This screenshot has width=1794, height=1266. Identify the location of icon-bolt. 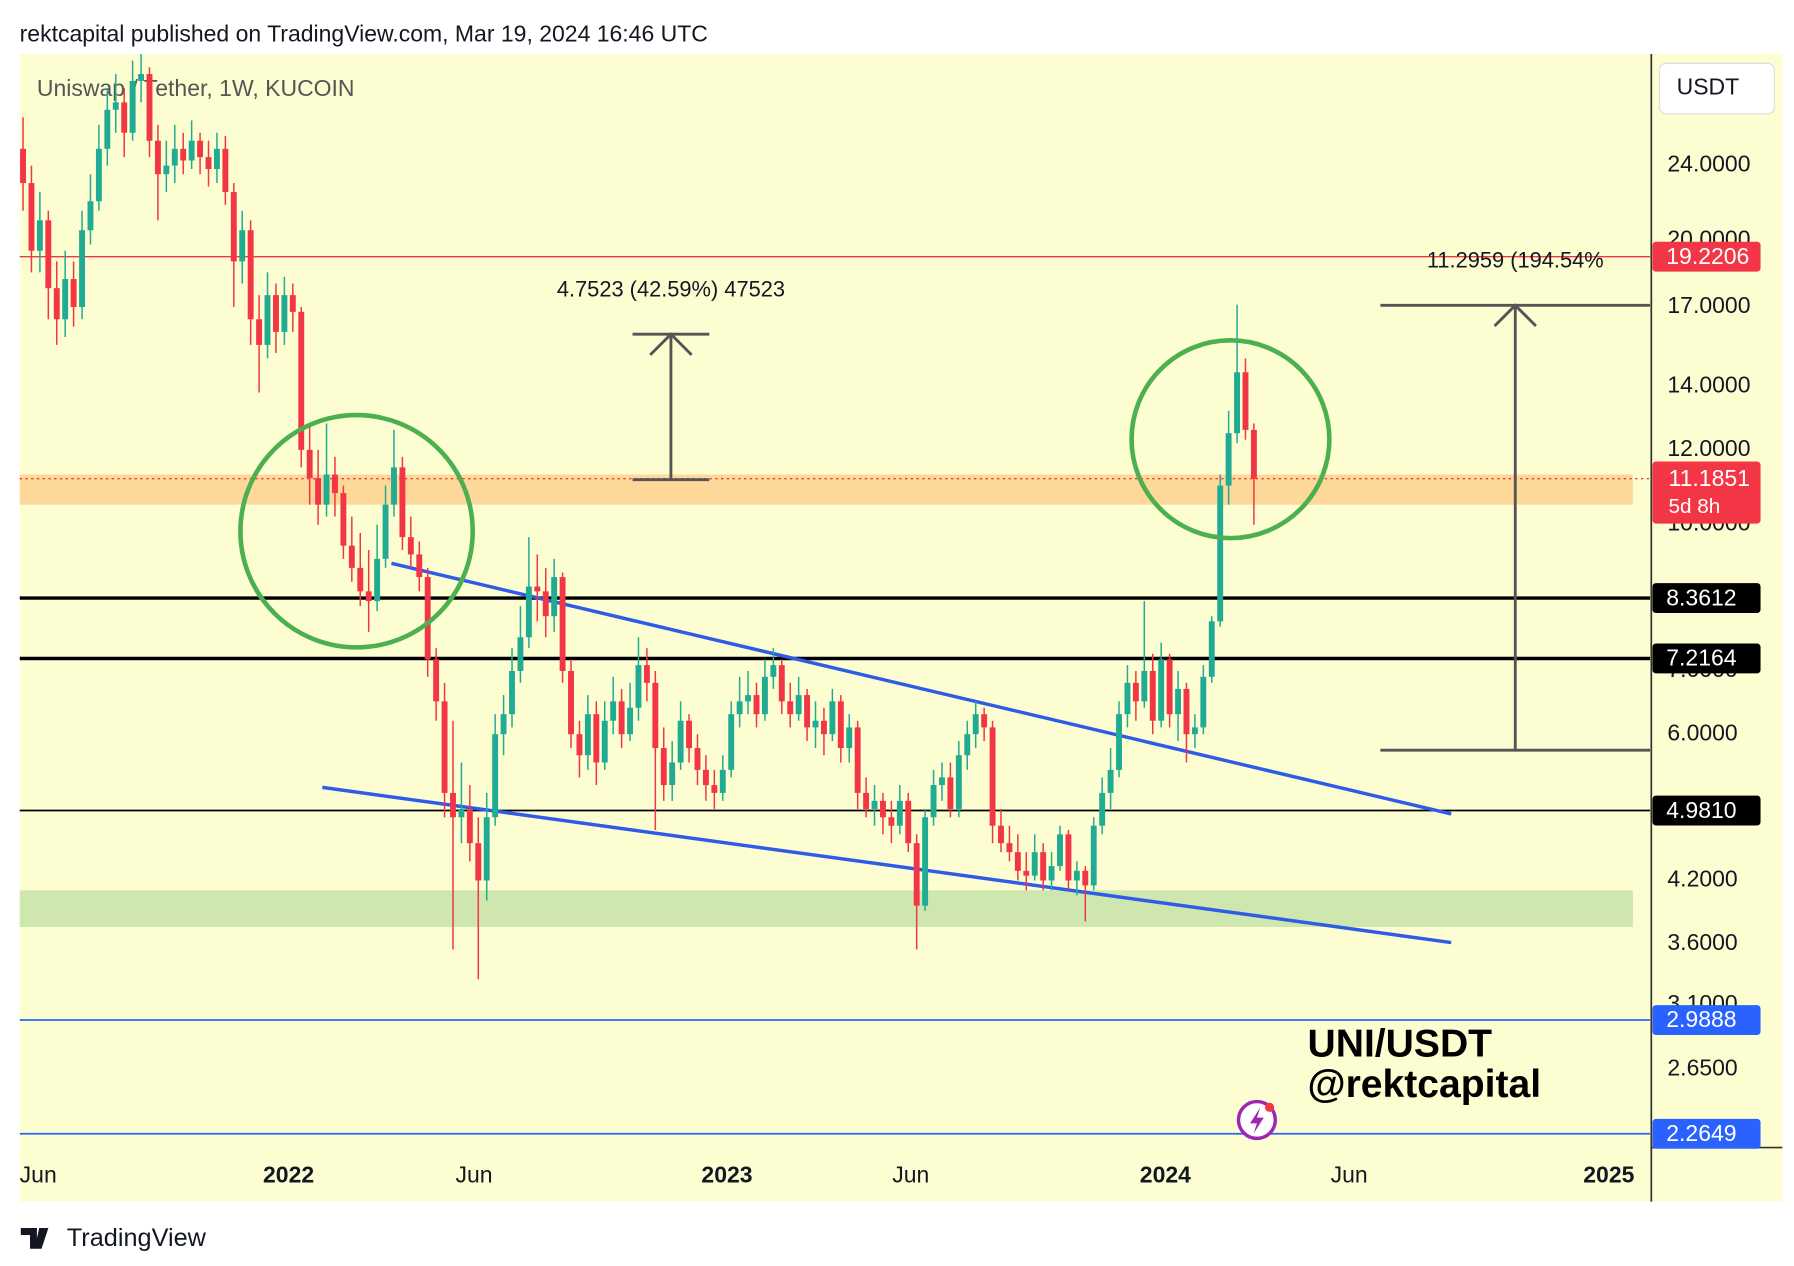
(1257, 1120).